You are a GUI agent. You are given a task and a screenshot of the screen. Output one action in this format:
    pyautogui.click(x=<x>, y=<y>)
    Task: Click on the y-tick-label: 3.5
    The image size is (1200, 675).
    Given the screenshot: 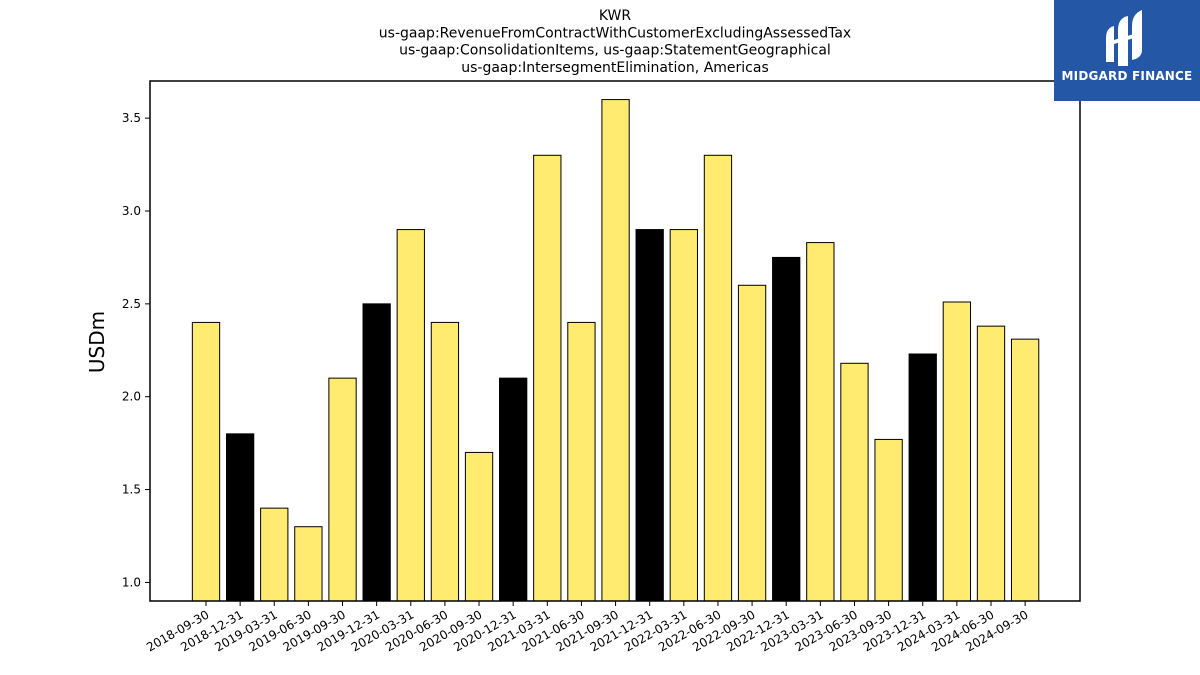 What is the action you would take?
    pyautogui.click(x=131, y=118)
    